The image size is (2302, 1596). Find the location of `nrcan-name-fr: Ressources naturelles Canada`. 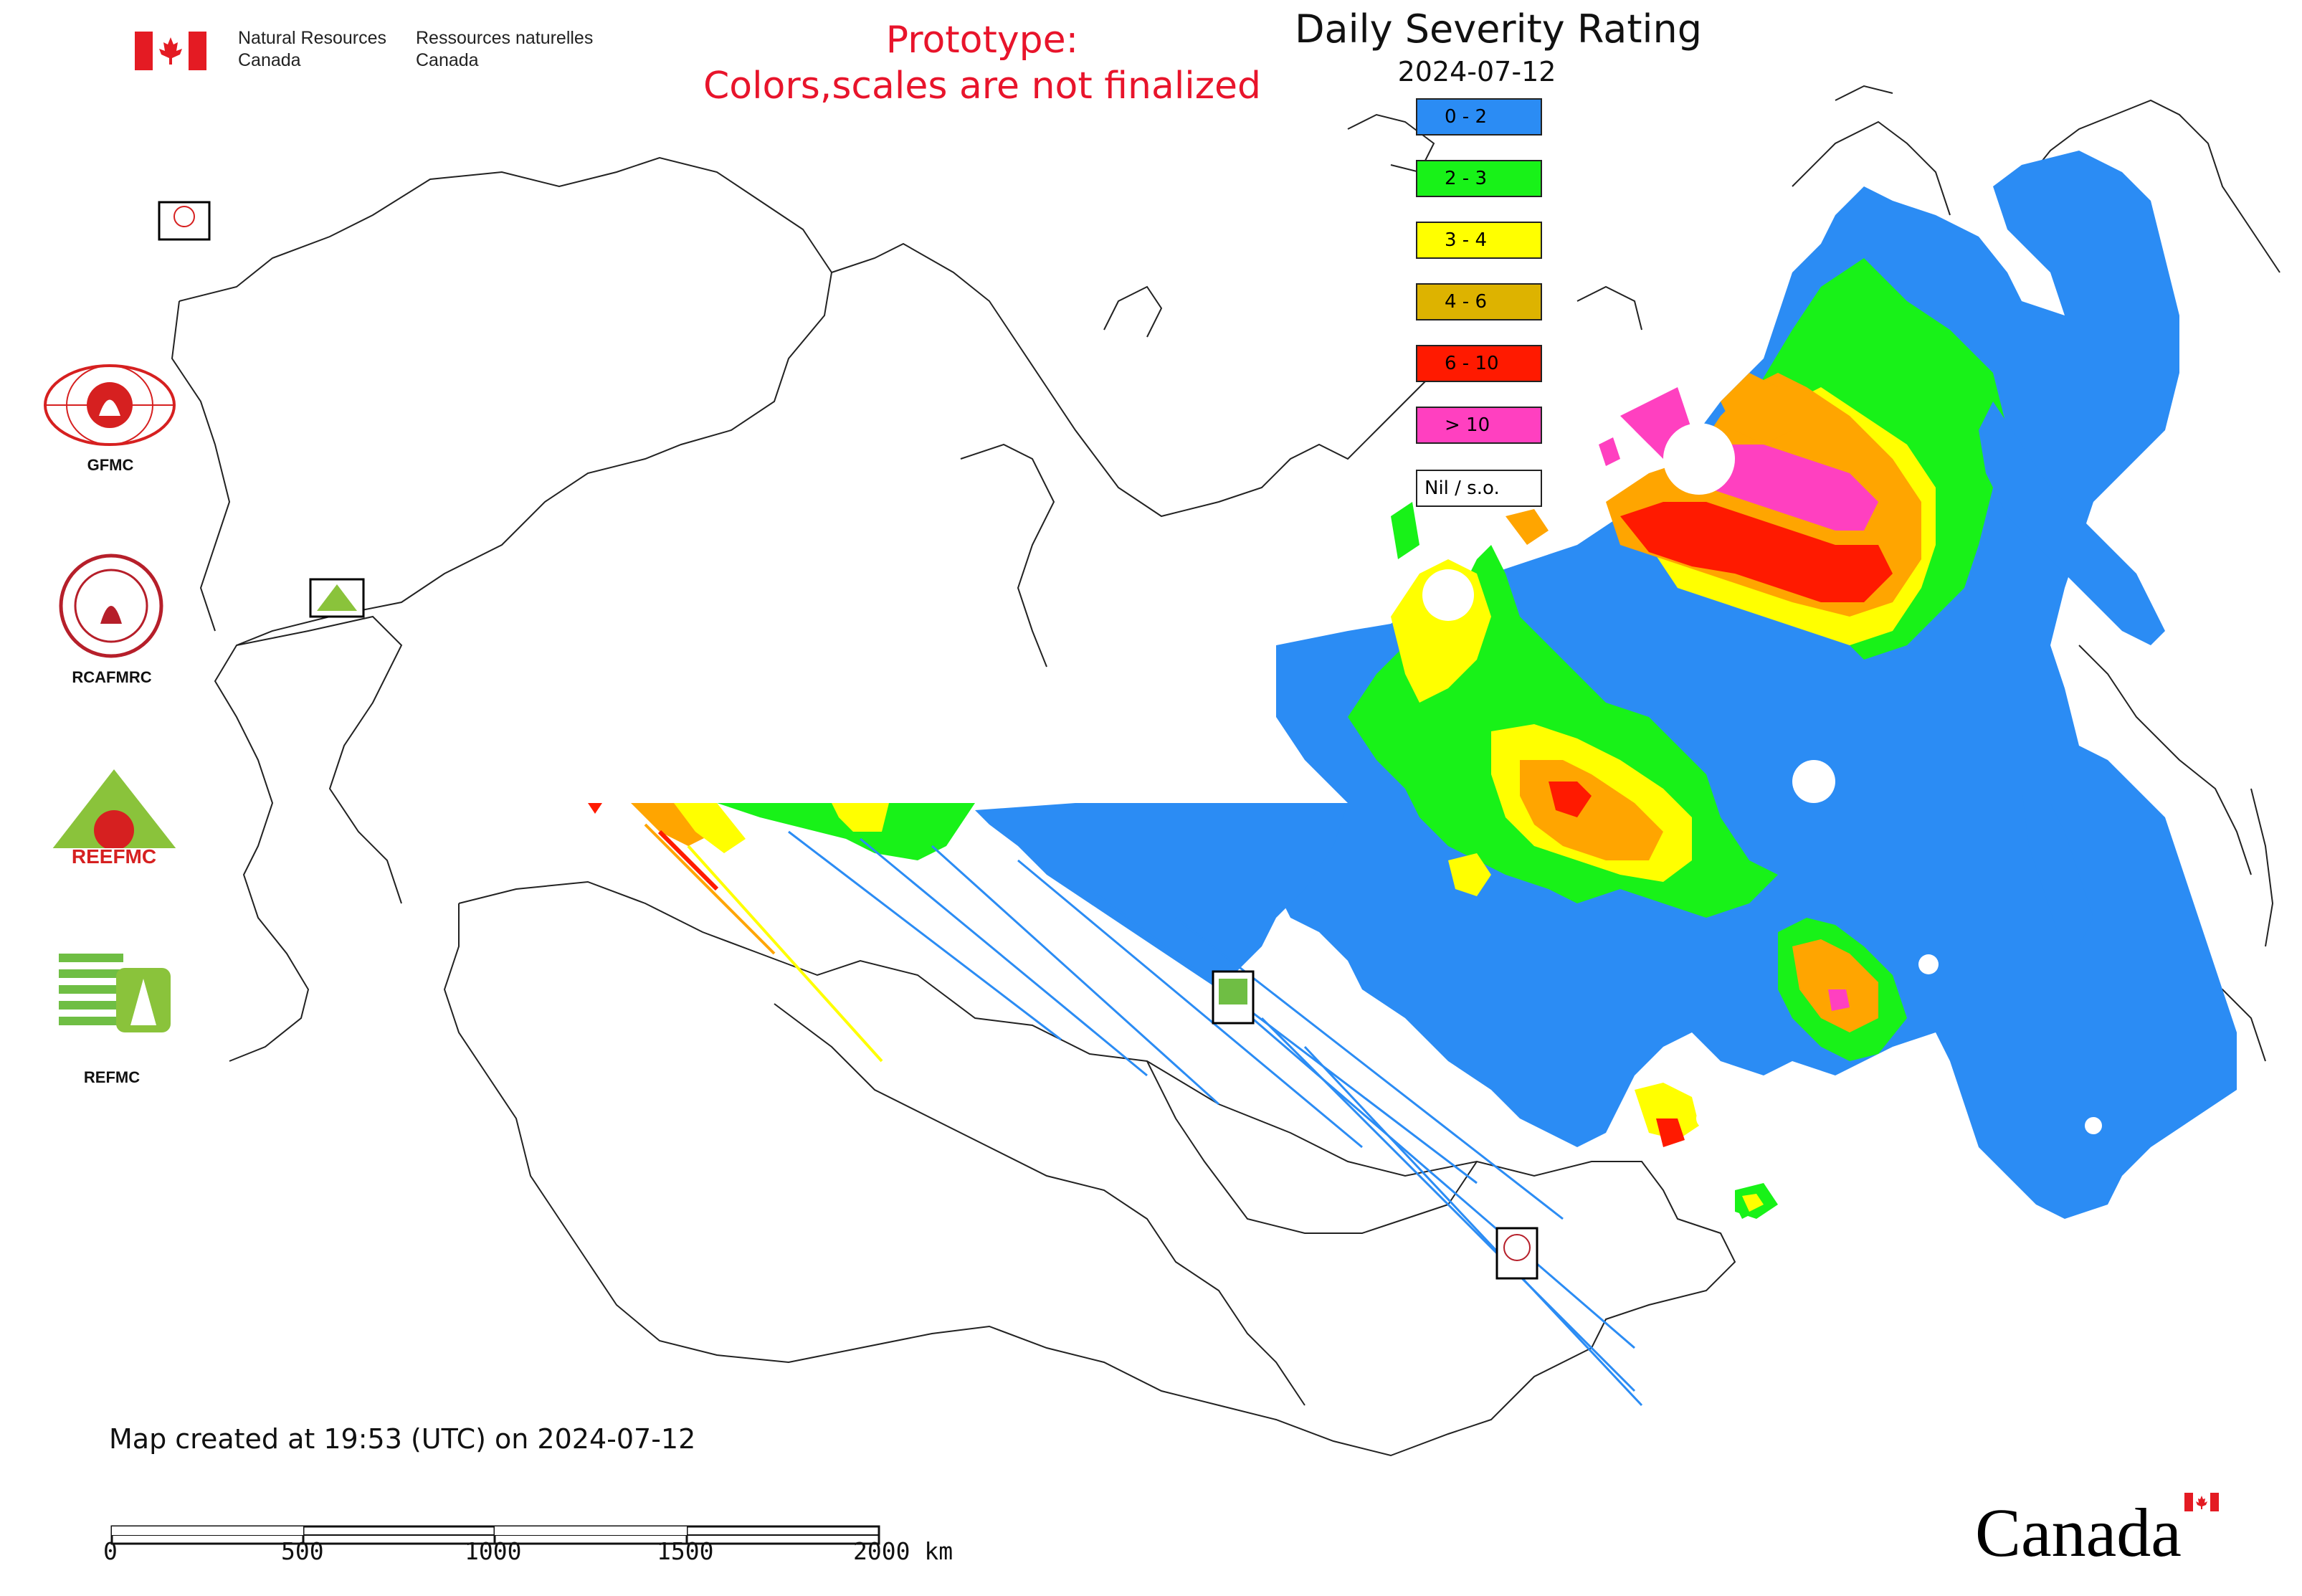

nrcan-name-fr: Ressources naturelles Canada is located at coordinates (505, 49).